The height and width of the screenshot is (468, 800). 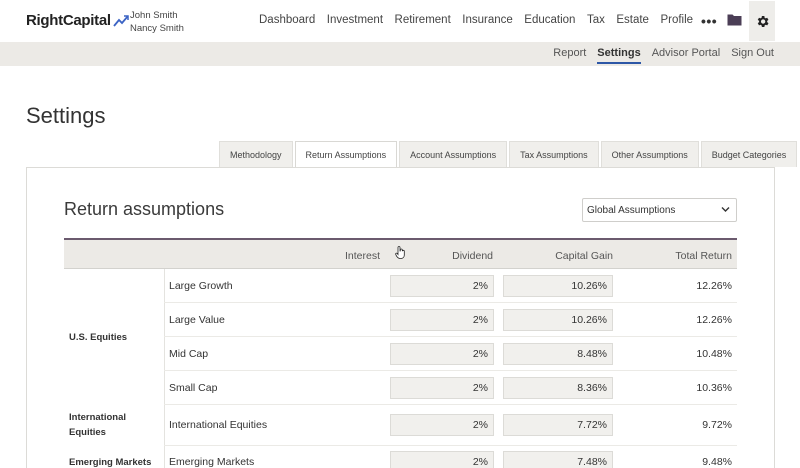 I want to click on nav-profile: Profile, so click(x=677, y=20).